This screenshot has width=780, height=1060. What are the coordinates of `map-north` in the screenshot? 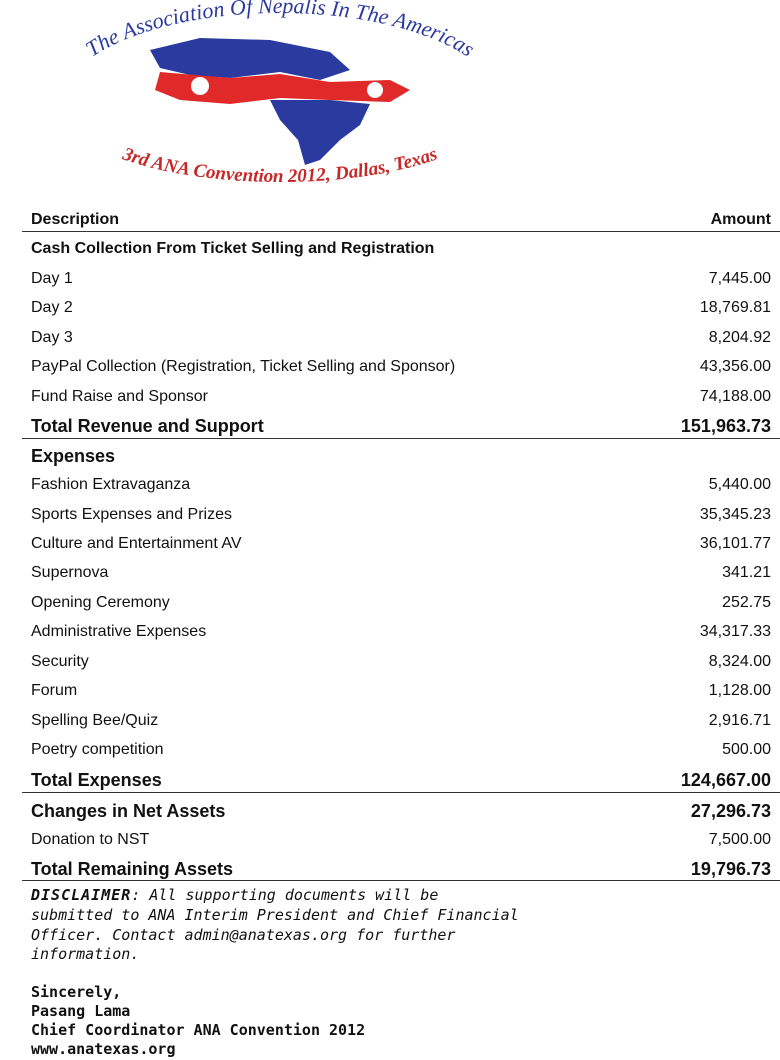 It's located at (250, 59).